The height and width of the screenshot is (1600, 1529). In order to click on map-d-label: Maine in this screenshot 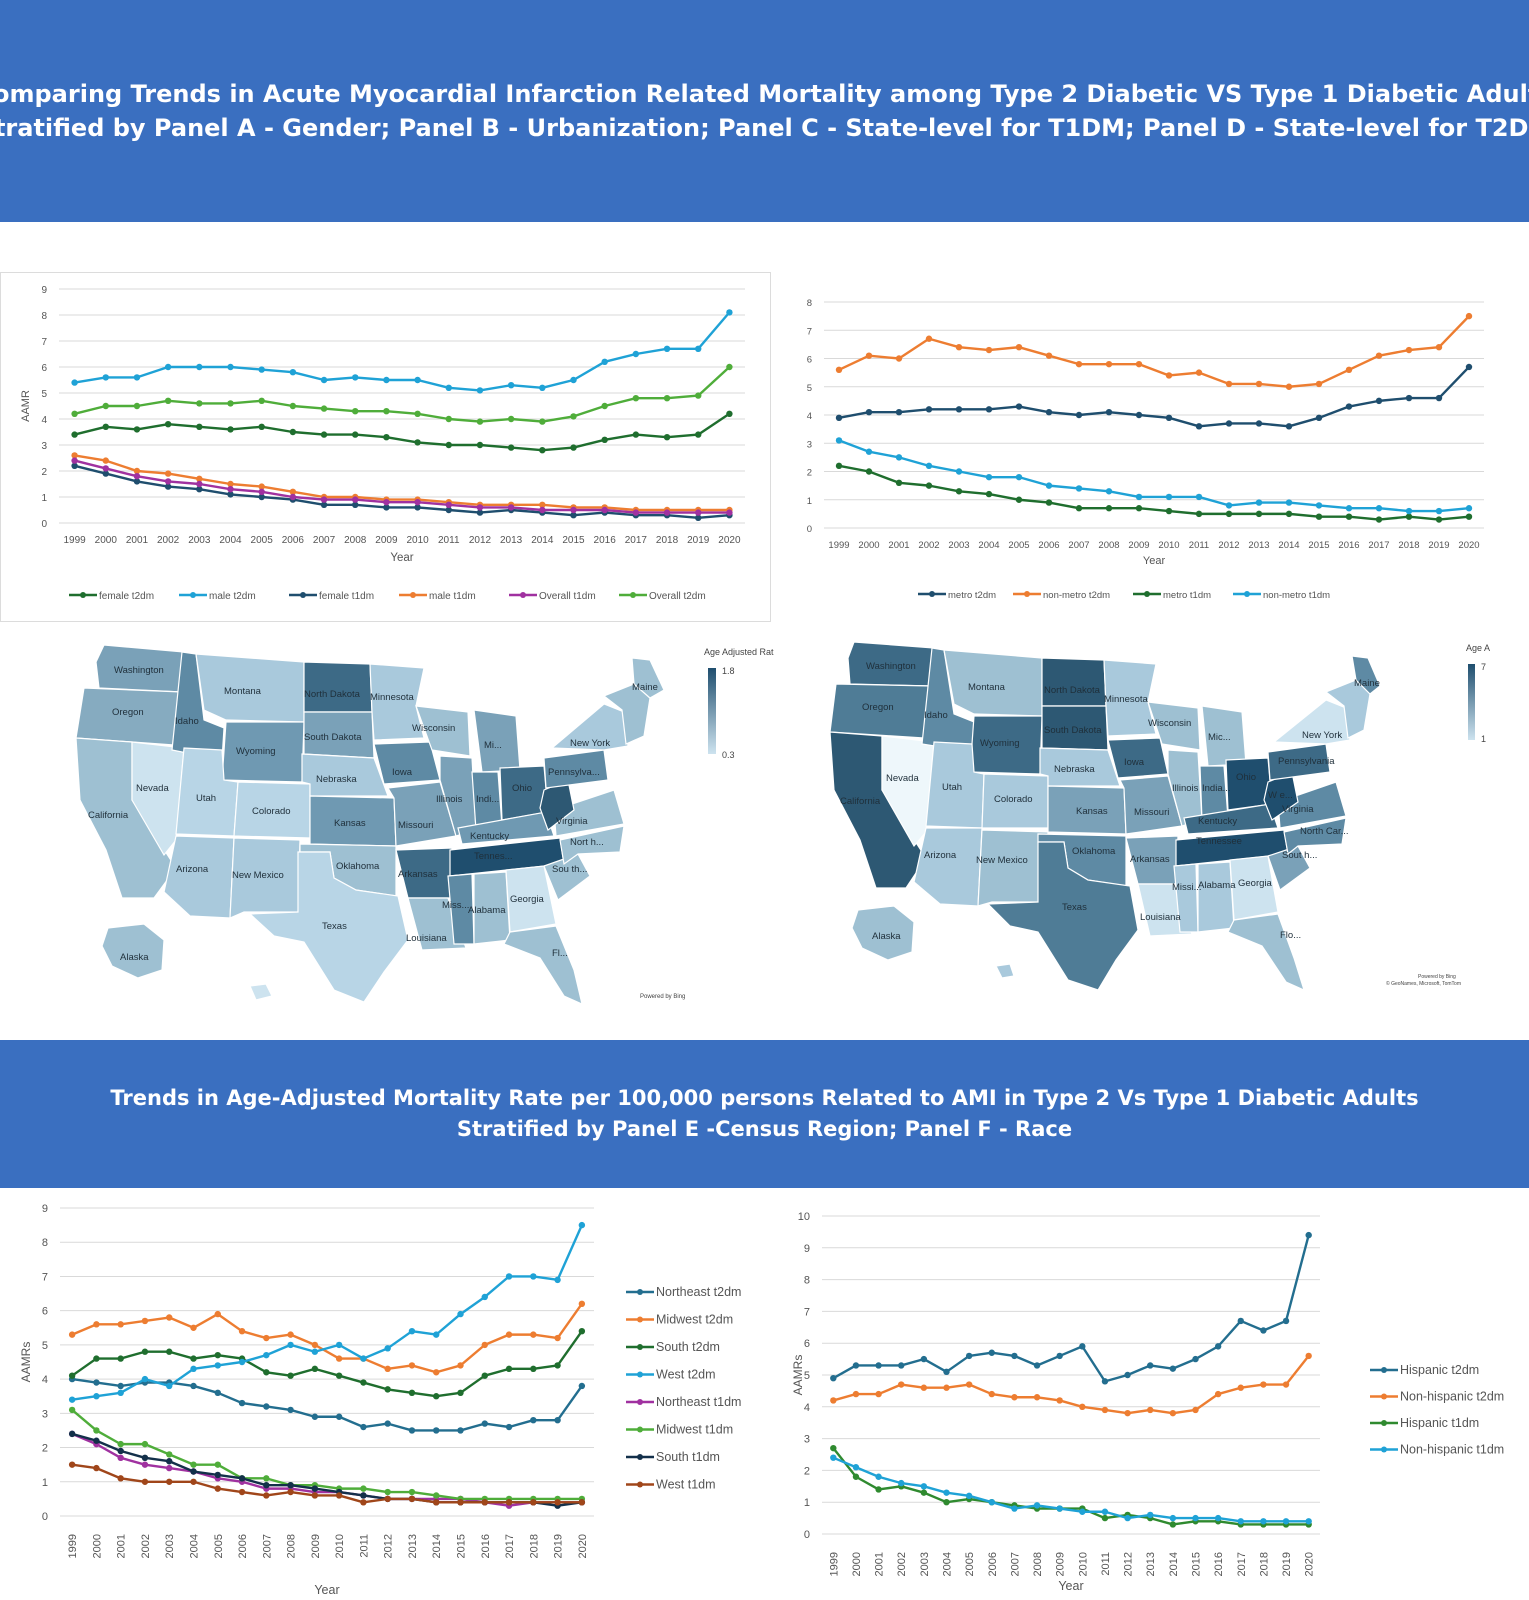, I will do `click(1367, 683)`.